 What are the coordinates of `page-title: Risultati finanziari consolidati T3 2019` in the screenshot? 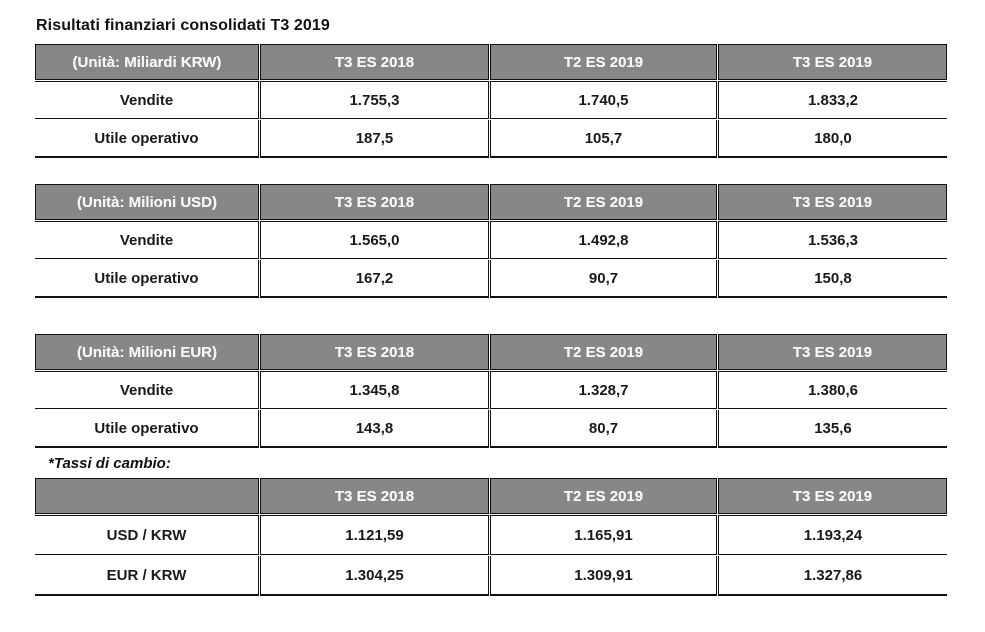 It's located at (183, 25).